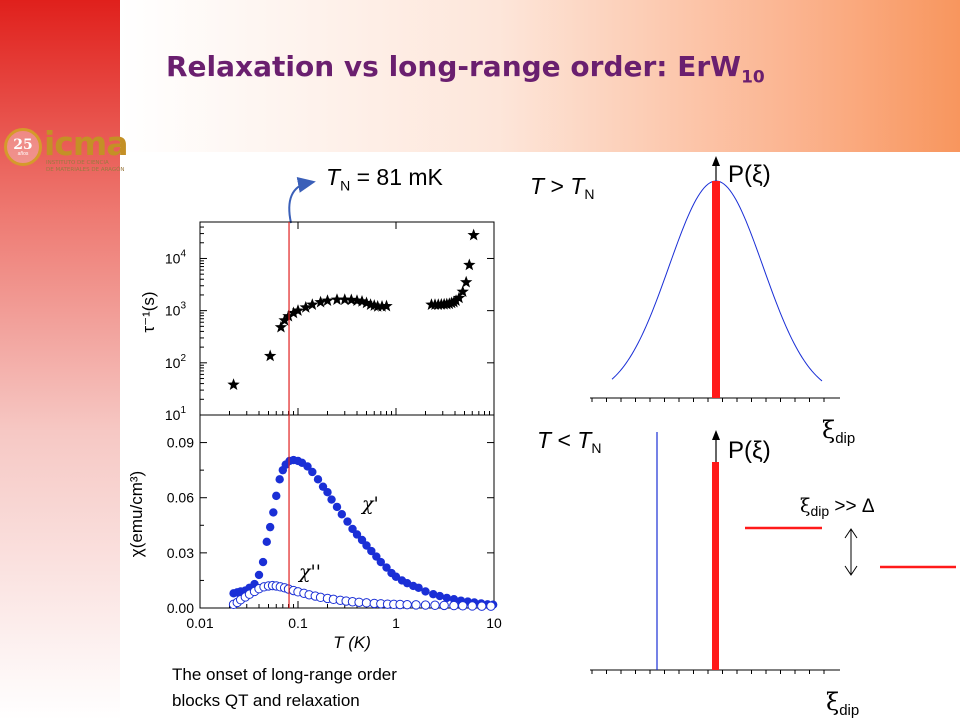 The image size is (960, 720). Describe the element at coordinates (284, 674) in the screenshot. I see `caption-line-1: The onset of long-range order` at that location.